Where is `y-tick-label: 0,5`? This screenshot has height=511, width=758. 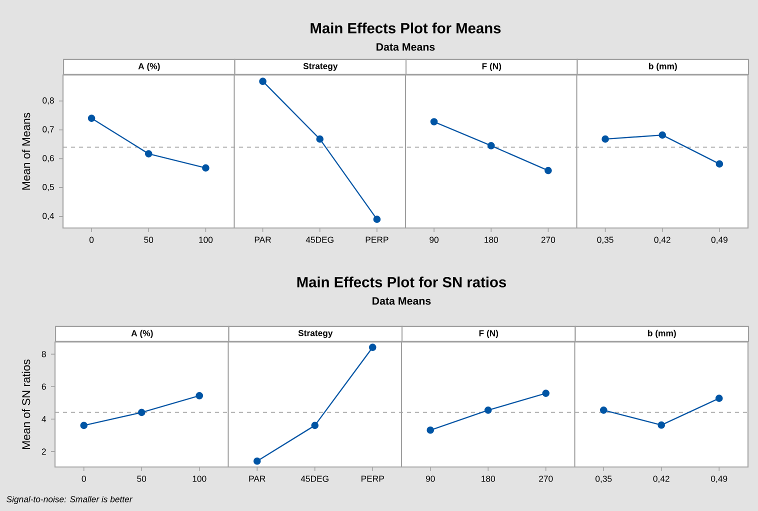
y-tick-label: 0,5 is located at coordinates (48, 188).